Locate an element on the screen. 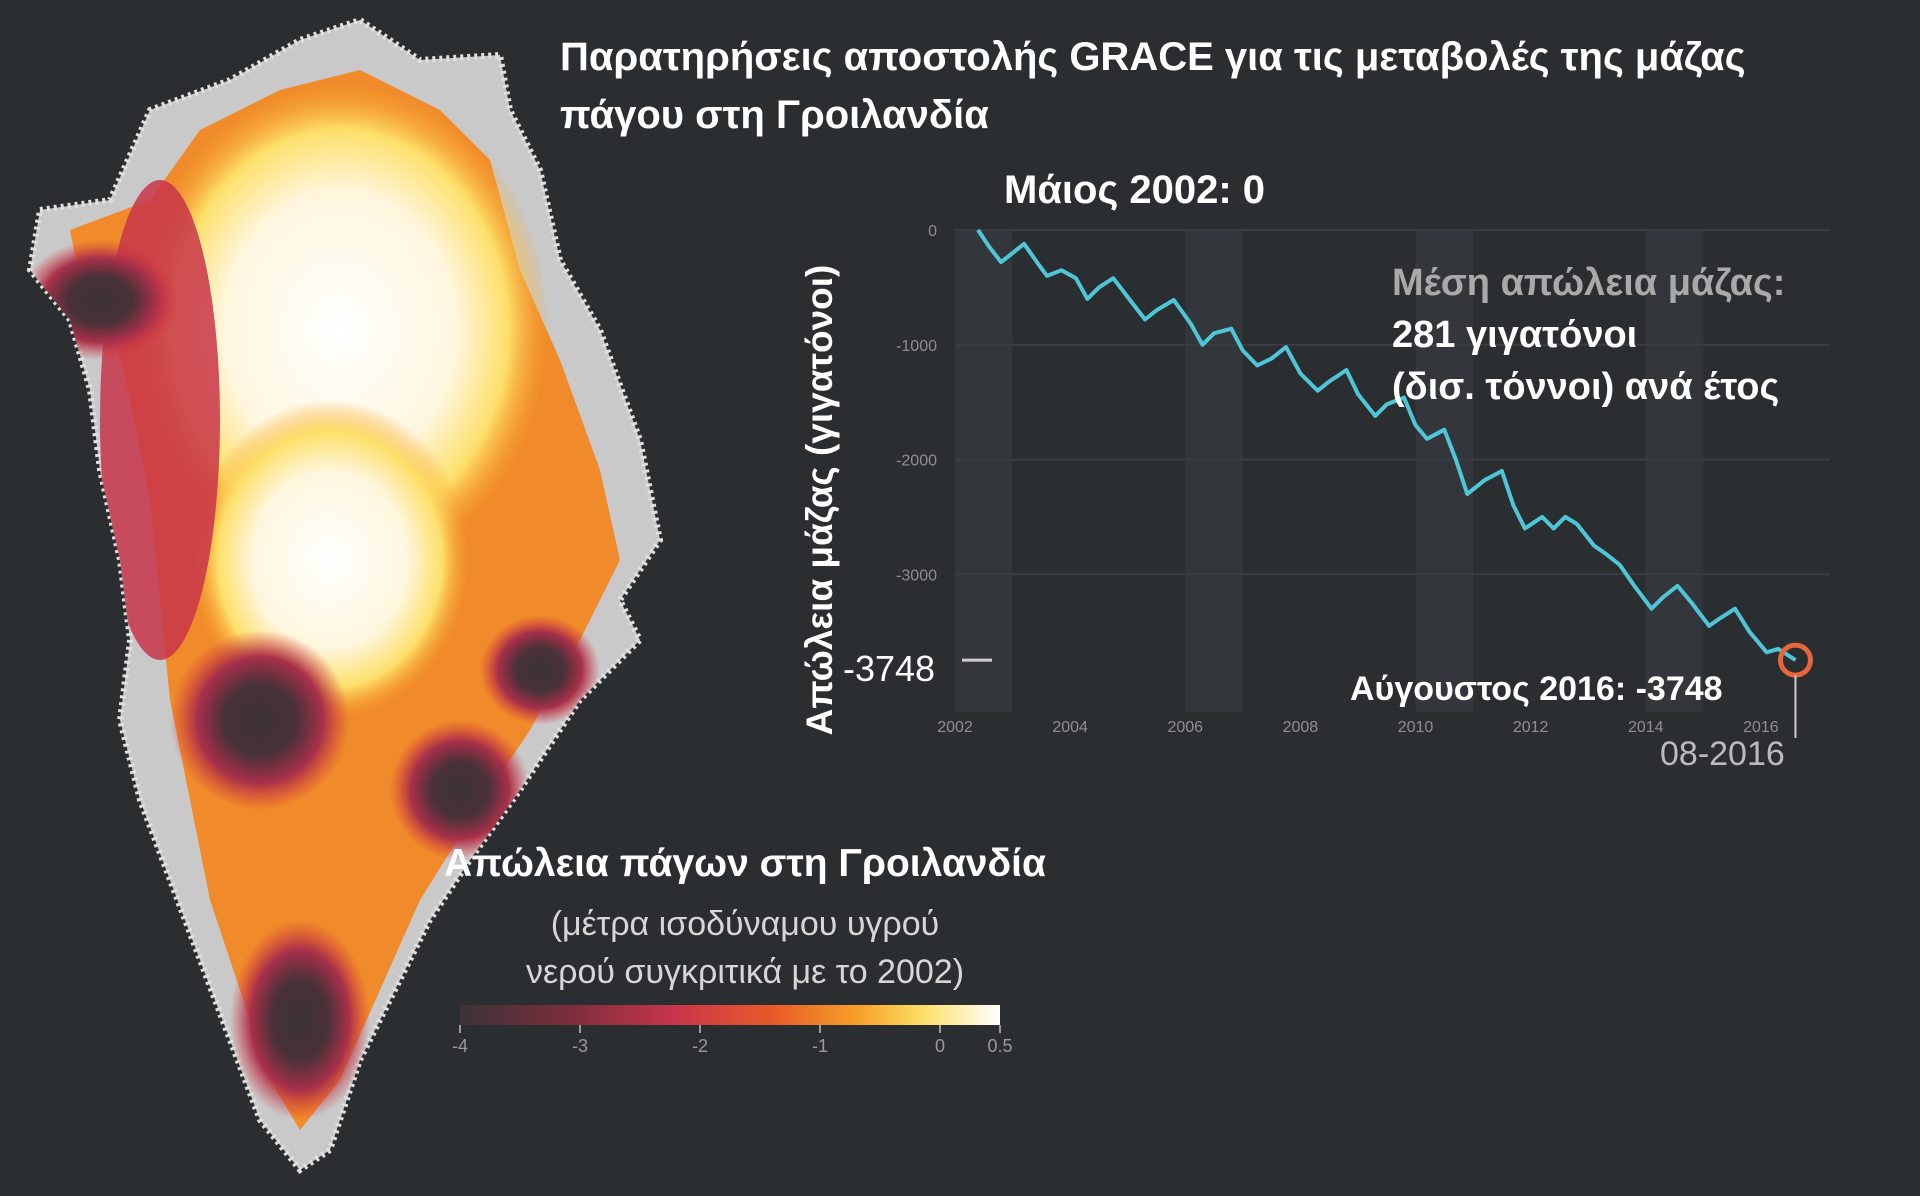 The height and width of the screenshot is (1196, 1920). ice-loss-east is located at coordinates (540, 670).